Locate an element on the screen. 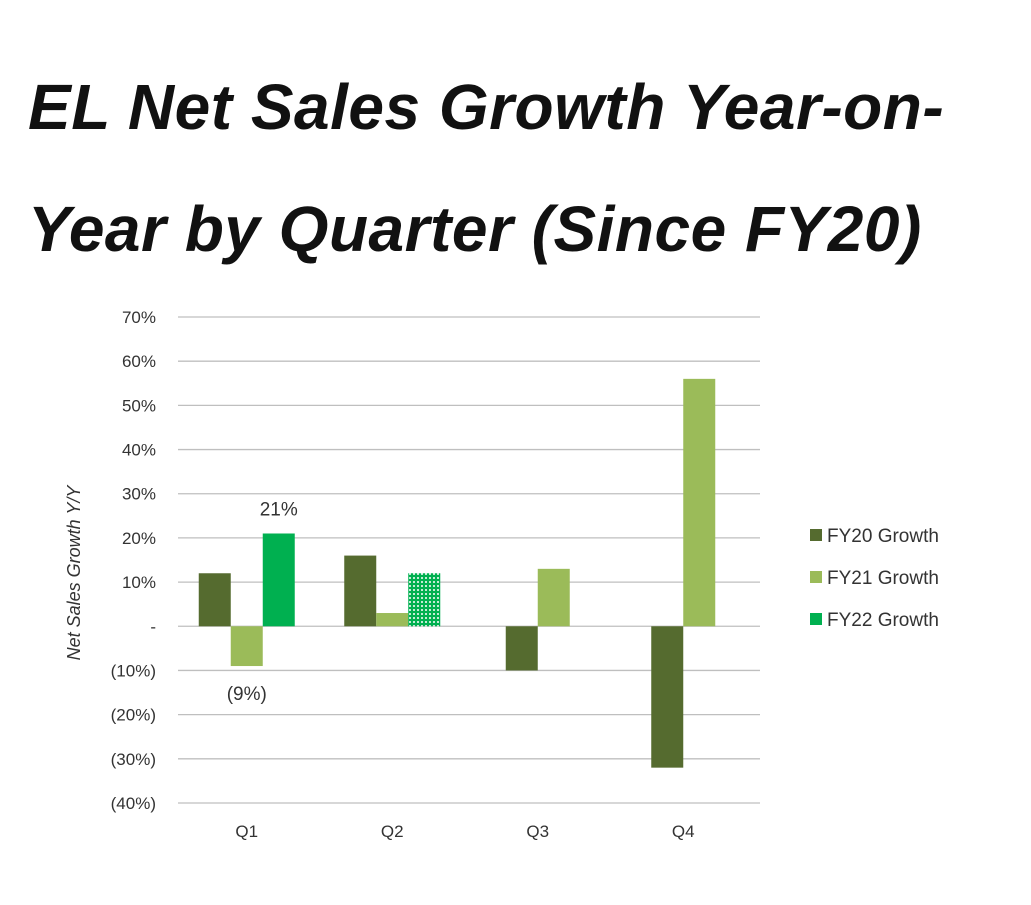 The height and width of the screenshot is (905, 1031). legend-label: FY21 Growth is located at coordinates (883, 578).